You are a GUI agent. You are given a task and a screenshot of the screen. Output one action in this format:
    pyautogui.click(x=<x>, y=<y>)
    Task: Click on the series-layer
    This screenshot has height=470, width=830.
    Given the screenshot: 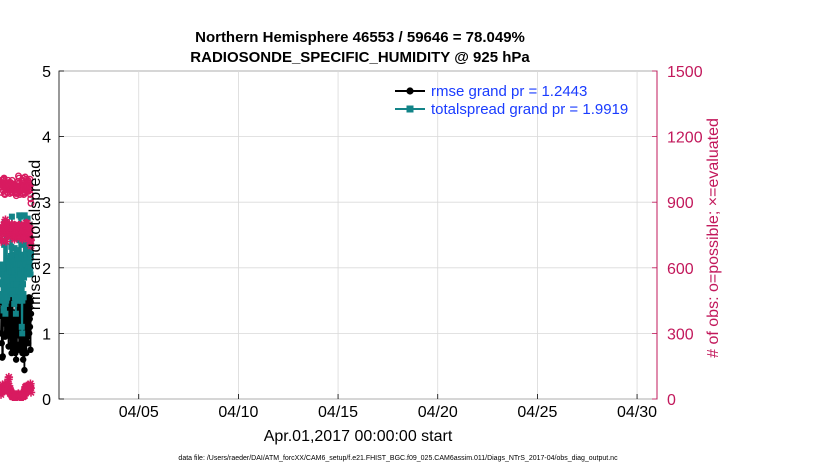 What is the action you would take?
    pyautogui.click(x=18, y=287)
    